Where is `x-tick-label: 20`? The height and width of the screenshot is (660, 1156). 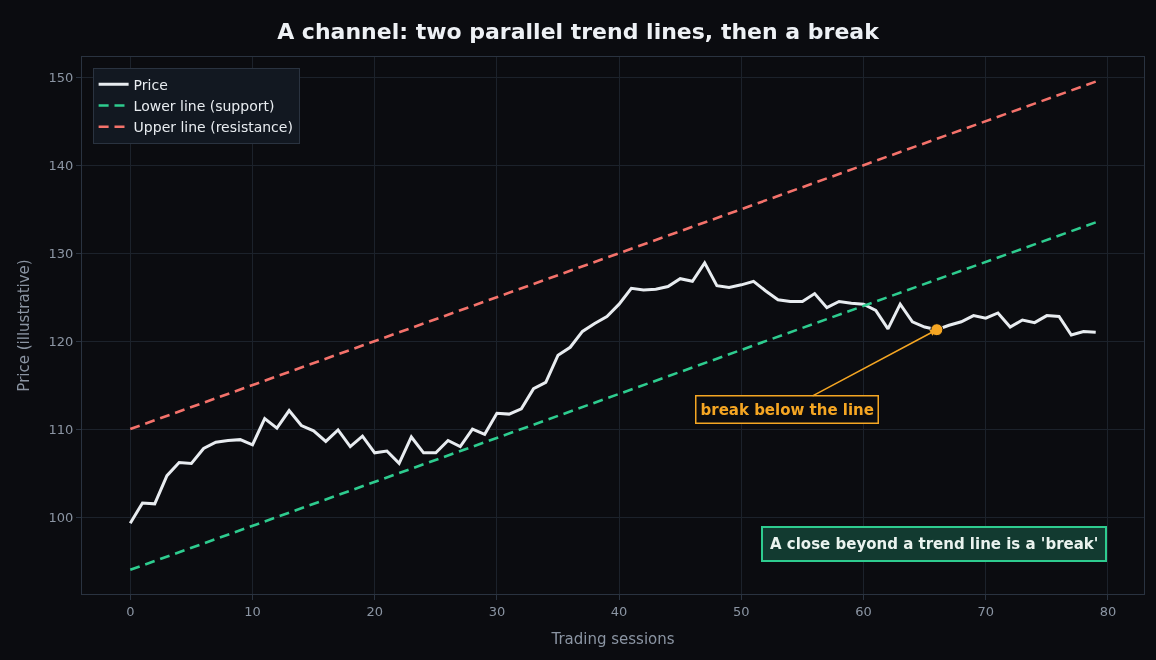
x-tick-label: 20 is located at coordinates (374, 611).